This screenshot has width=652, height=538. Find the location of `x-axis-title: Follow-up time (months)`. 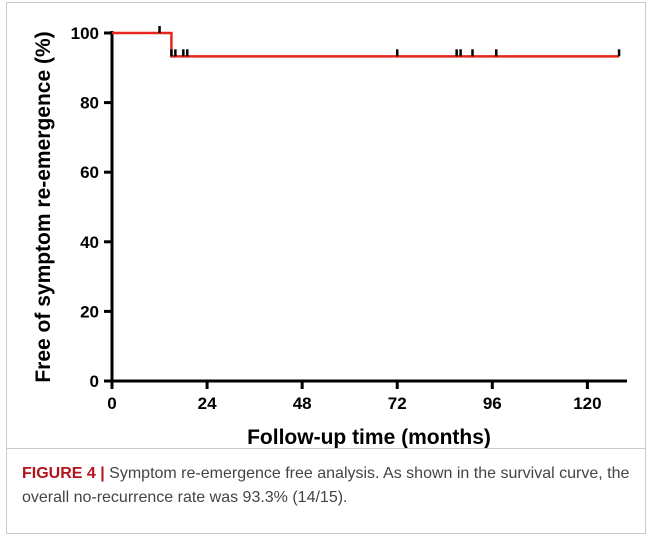

x-axis-title: Follow-up time (months) is located at coordinates (369, 437).